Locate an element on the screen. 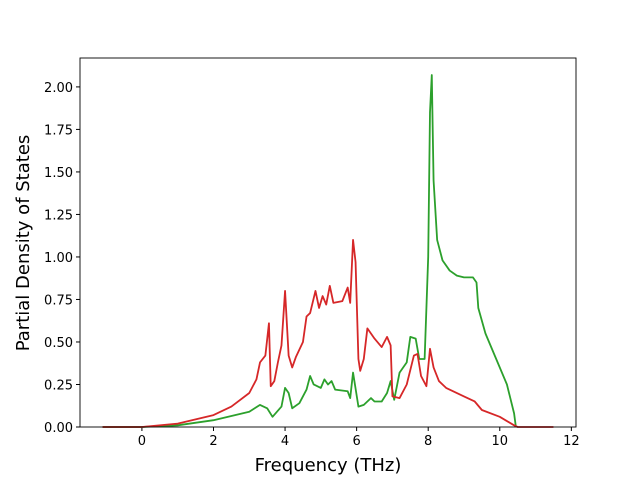 This screenshot has height=480, width=640. x-tick-label: 12 is located at coordinates (571, 441).